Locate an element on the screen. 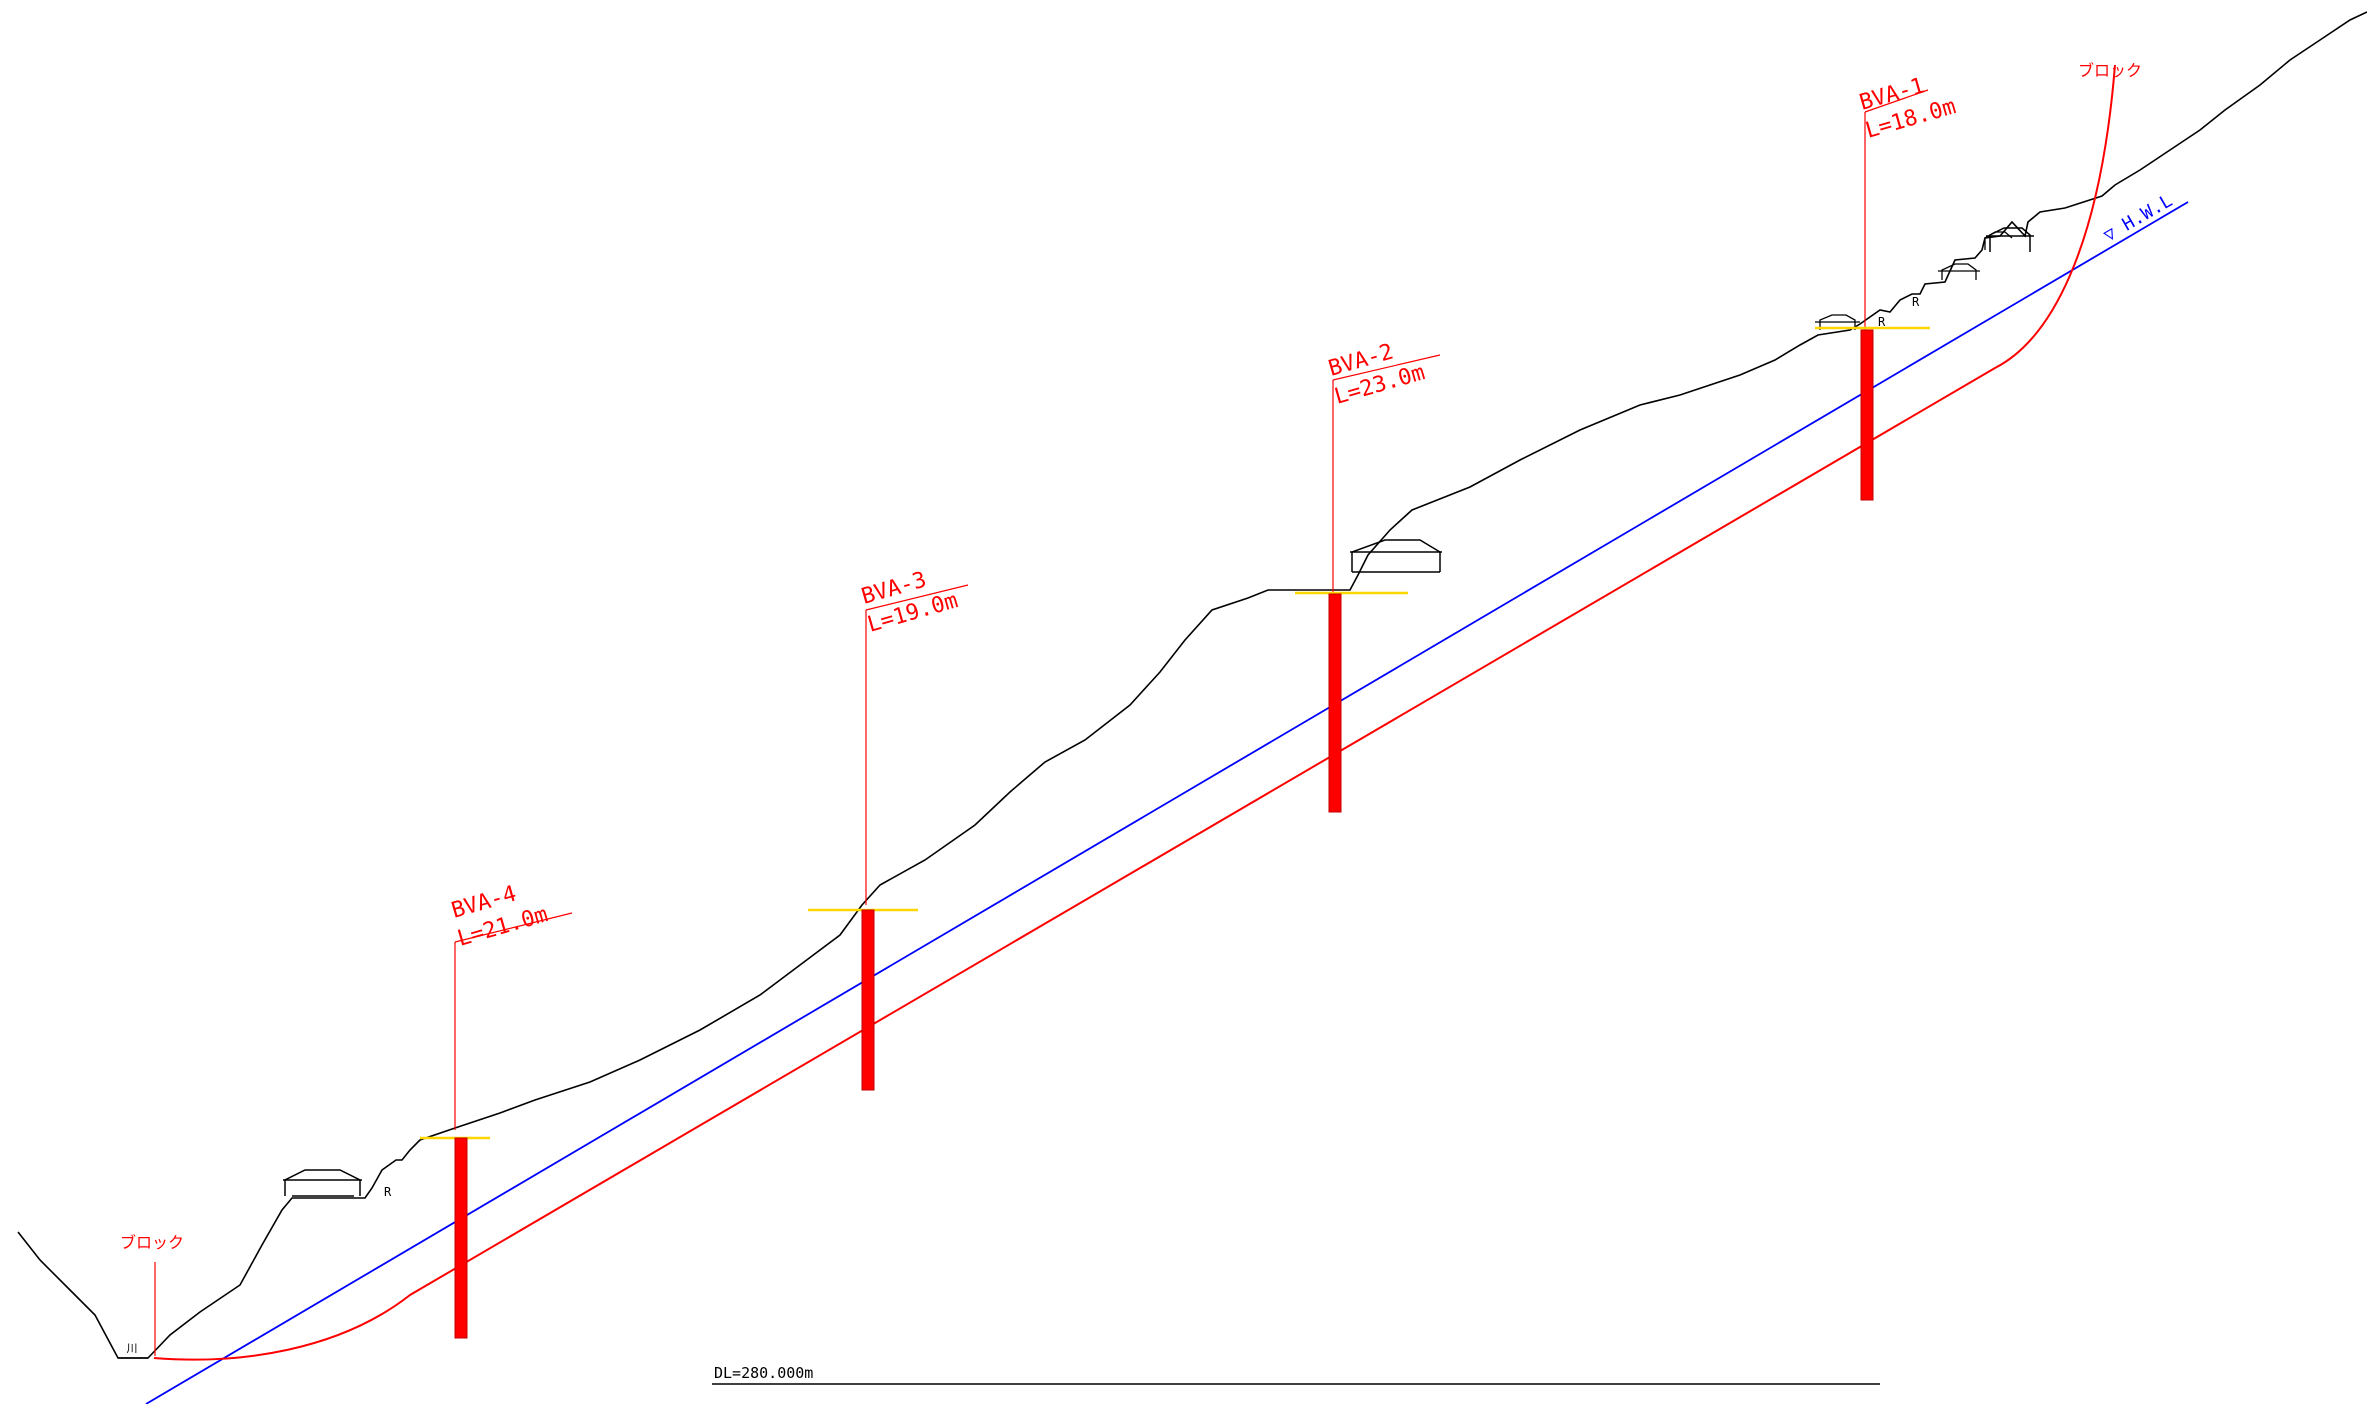 Image resolution: width=2367 pixels, height=1404 pixels. borehole-bva-1: BVA-1 L=18.0m is located at coordinates (1887, 287).